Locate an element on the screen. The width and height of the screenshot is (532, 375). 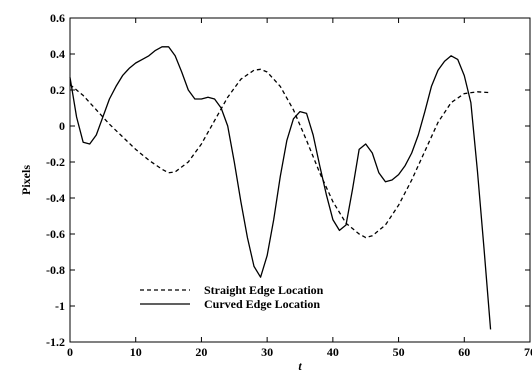
y-tick-label: -1.2 is located at coordinates (55, 342).